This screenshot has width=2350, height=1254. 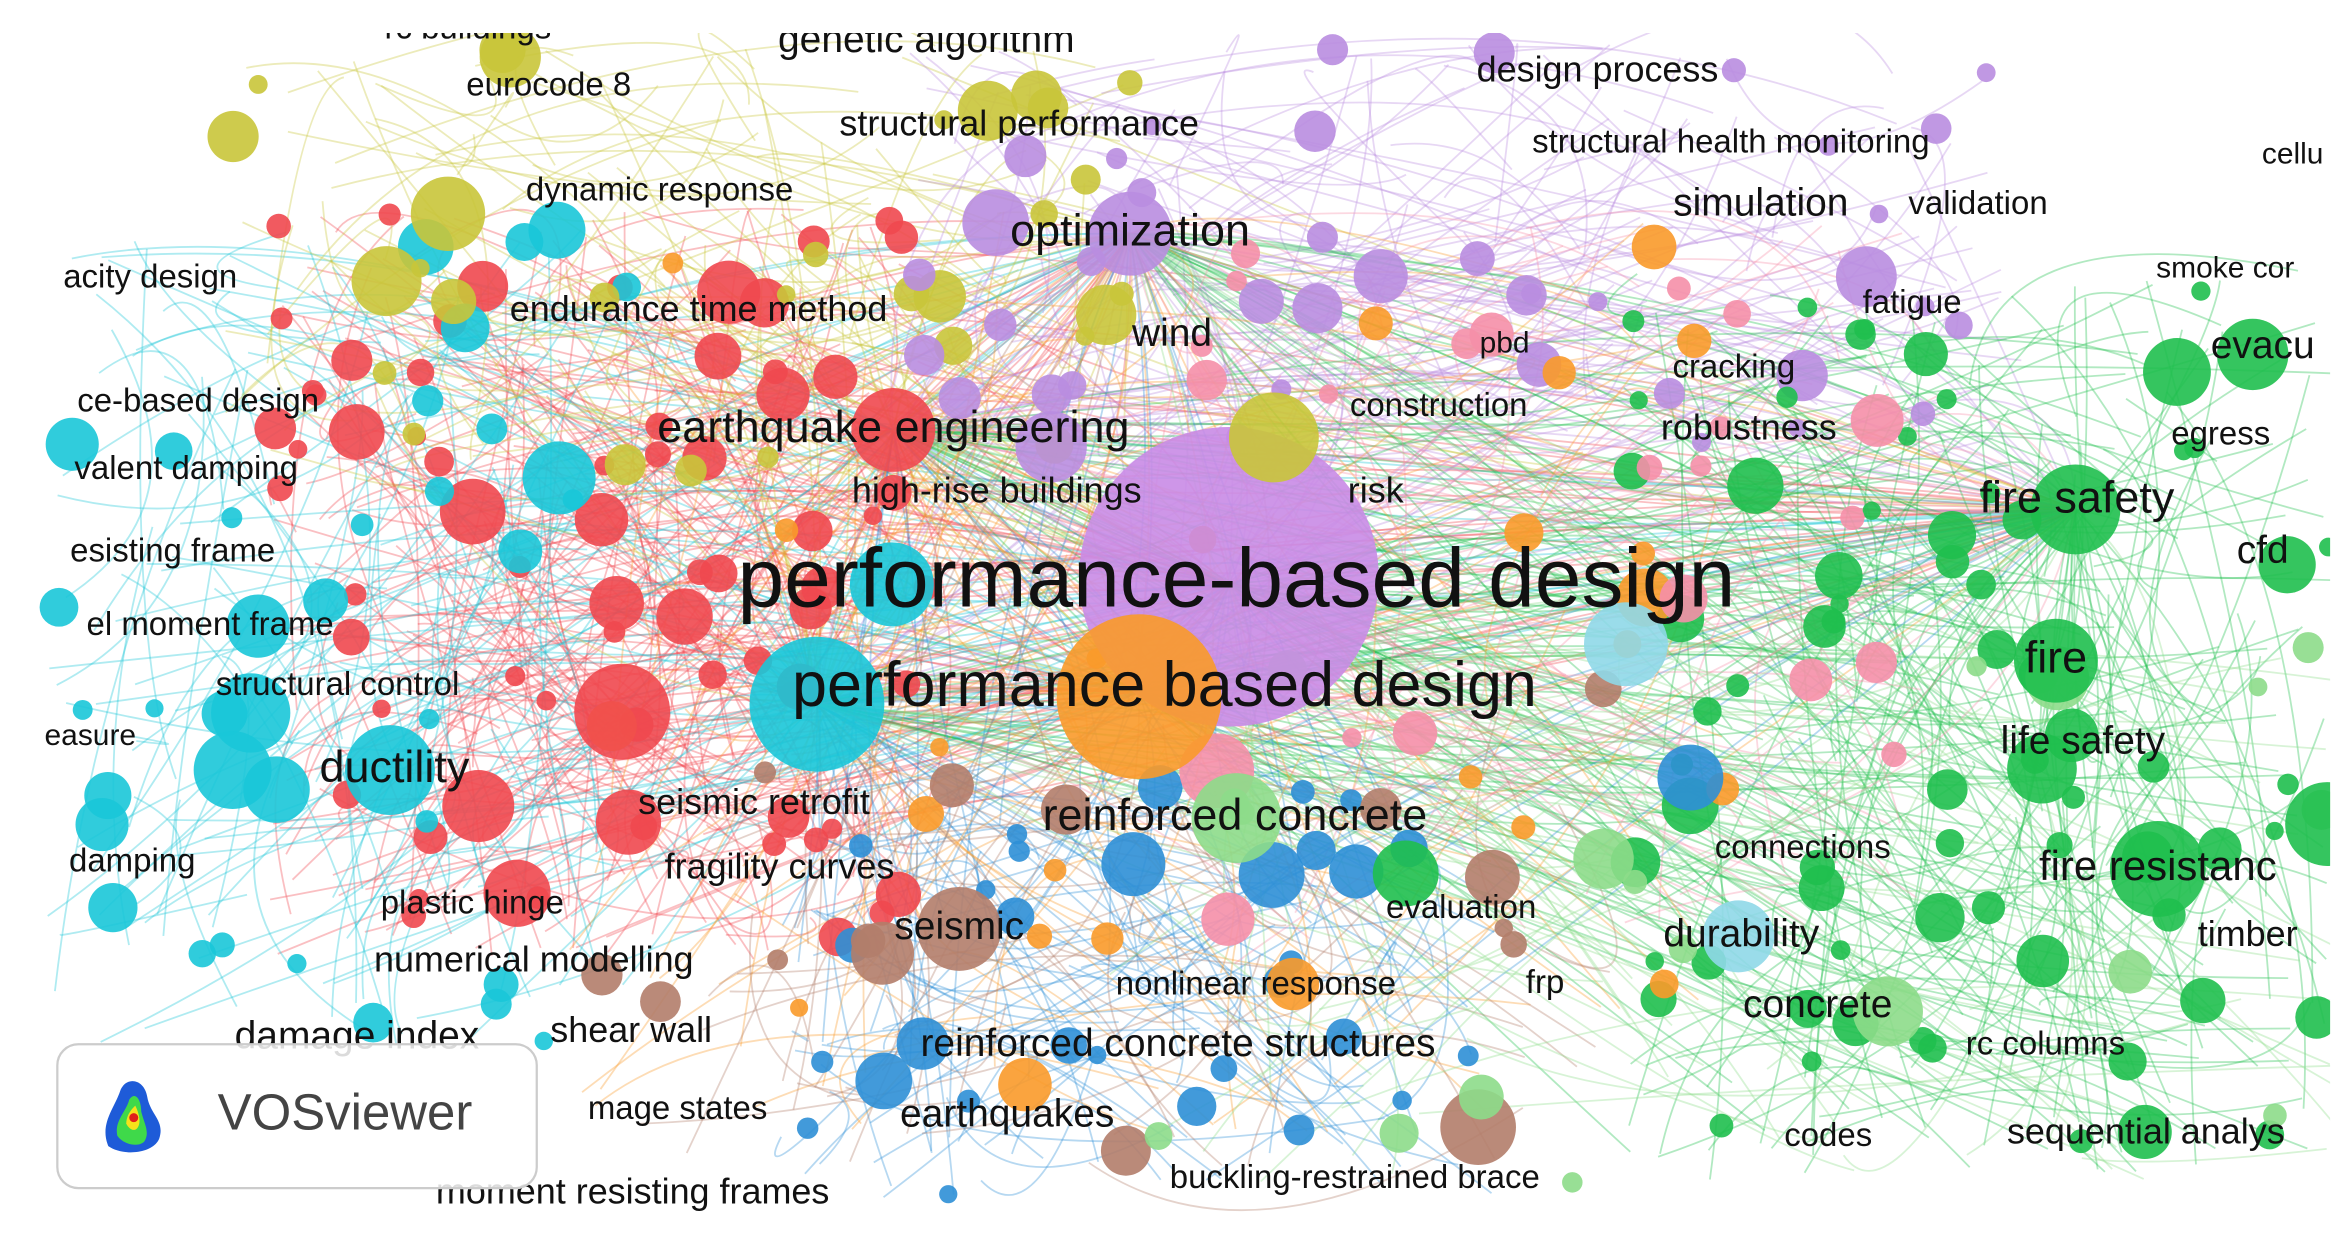 What do you see at coordinates (2056, 657) in the screenshot?
I see `node-label: fire` at bounding box center [2056, 657].